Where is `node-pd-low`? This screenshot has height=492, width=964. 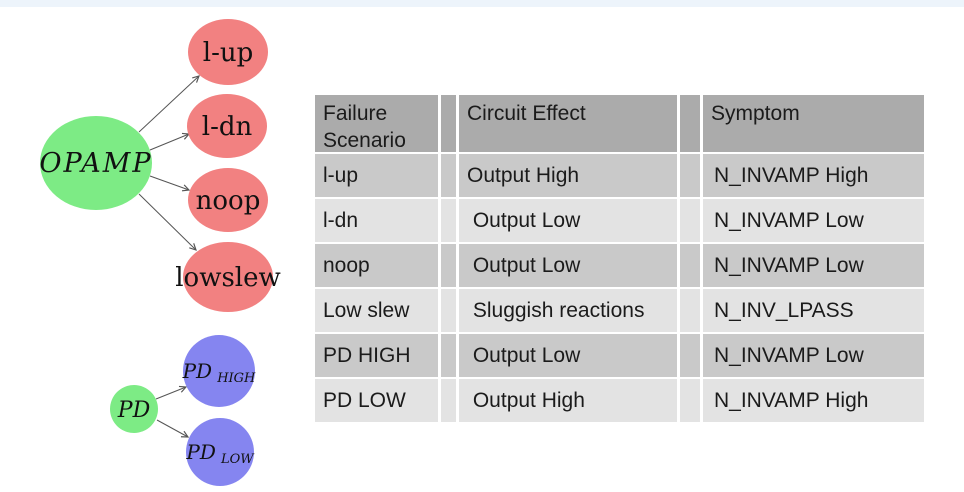 node-pd-low is located at coordinates (220, 452).